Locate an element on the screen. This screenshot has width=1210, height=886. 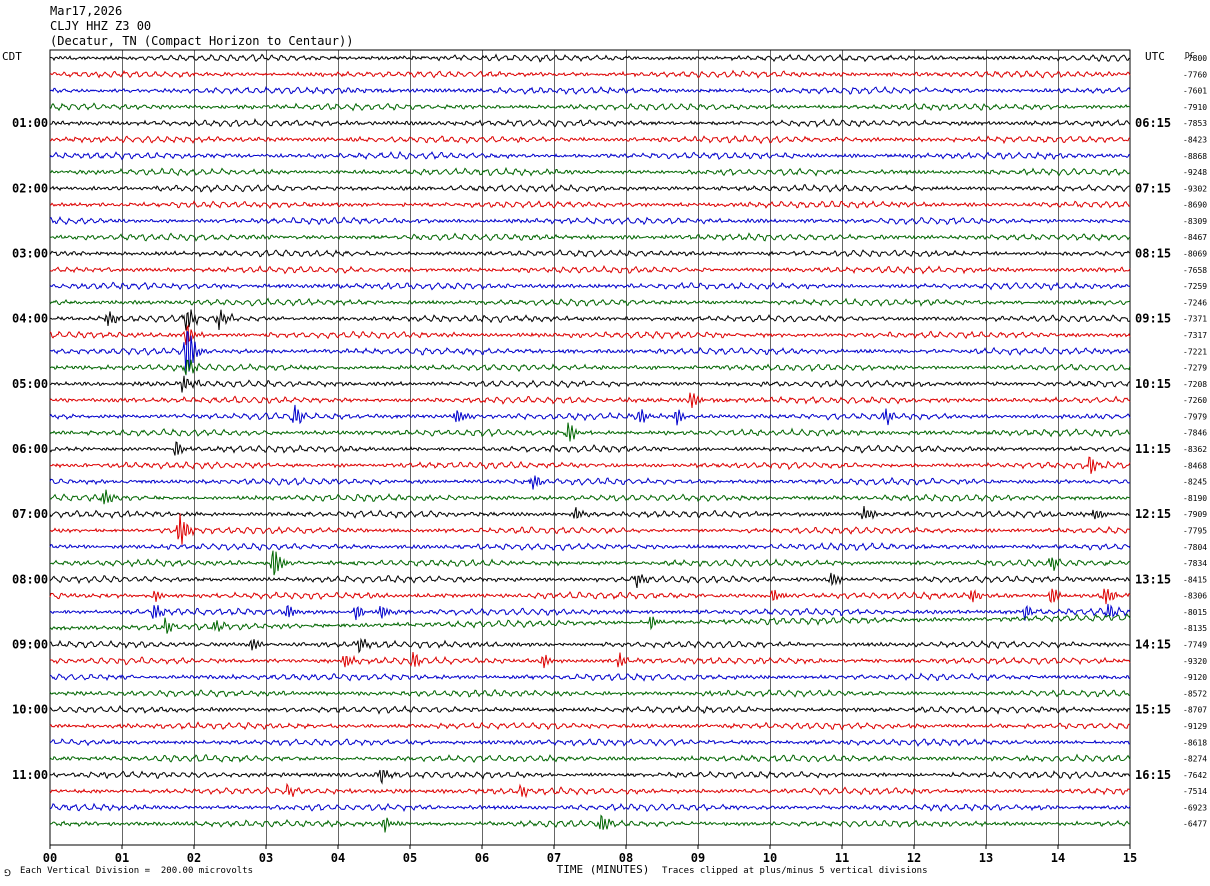
x-tick-label: 11 is located at coordinates (842, 858).